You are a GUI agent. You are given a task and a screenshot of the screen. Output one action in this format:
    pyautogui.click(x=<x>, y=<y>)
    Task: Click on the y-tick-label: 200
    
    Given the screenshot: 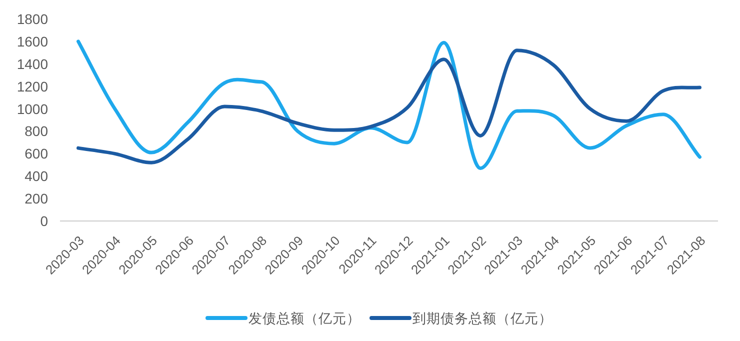 What is the action you would take?
    pyautogui.click(x=36, y=198)
    